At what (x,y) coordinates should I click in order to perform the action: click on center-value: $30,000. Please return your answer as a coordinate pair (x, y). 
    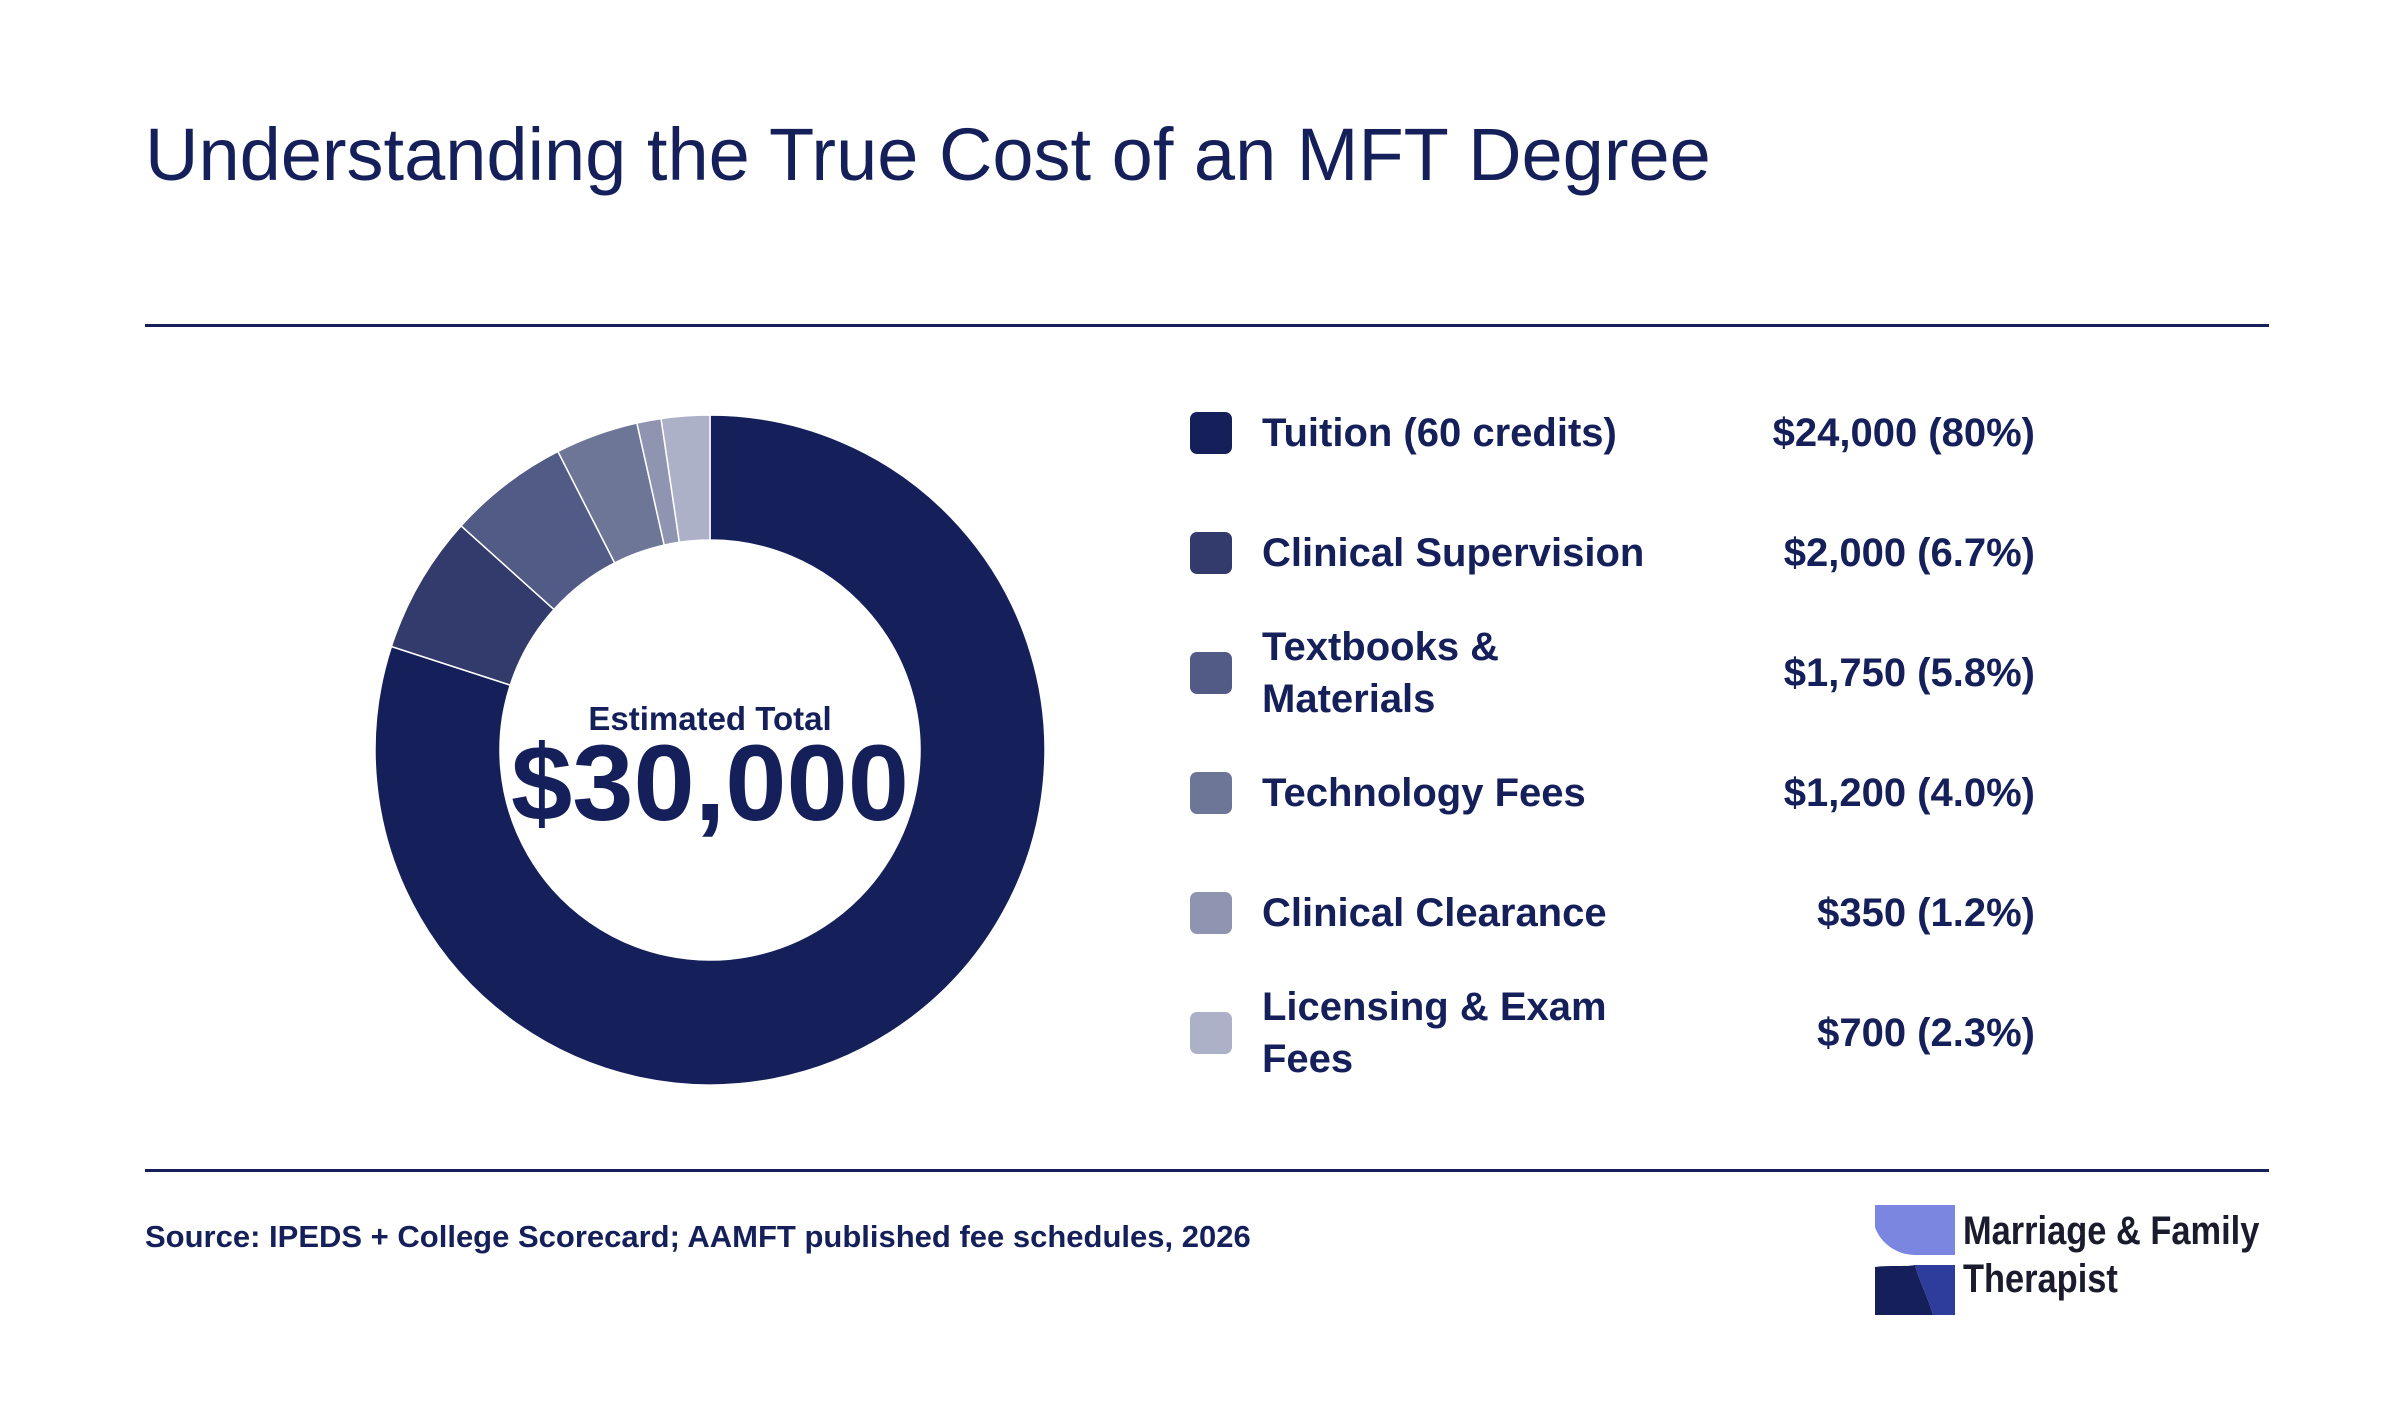
    Looking at the image, I should click on (710, 782).